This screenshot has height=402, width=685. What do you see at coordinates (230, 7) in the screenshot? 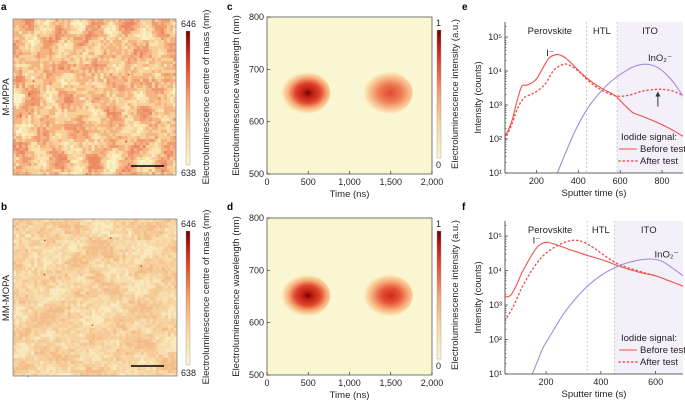
I see `panel-letter-c: c` at bounding box center [230, 7].